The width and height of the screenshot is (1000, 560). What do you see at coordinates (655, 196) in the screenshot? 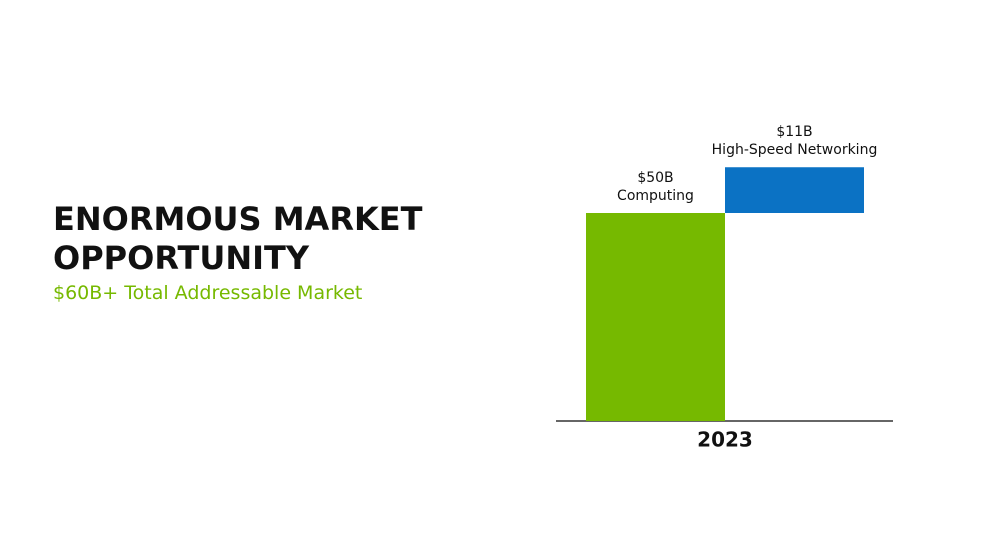
I see `category-label: Computing` at bounding box center [655, 196].